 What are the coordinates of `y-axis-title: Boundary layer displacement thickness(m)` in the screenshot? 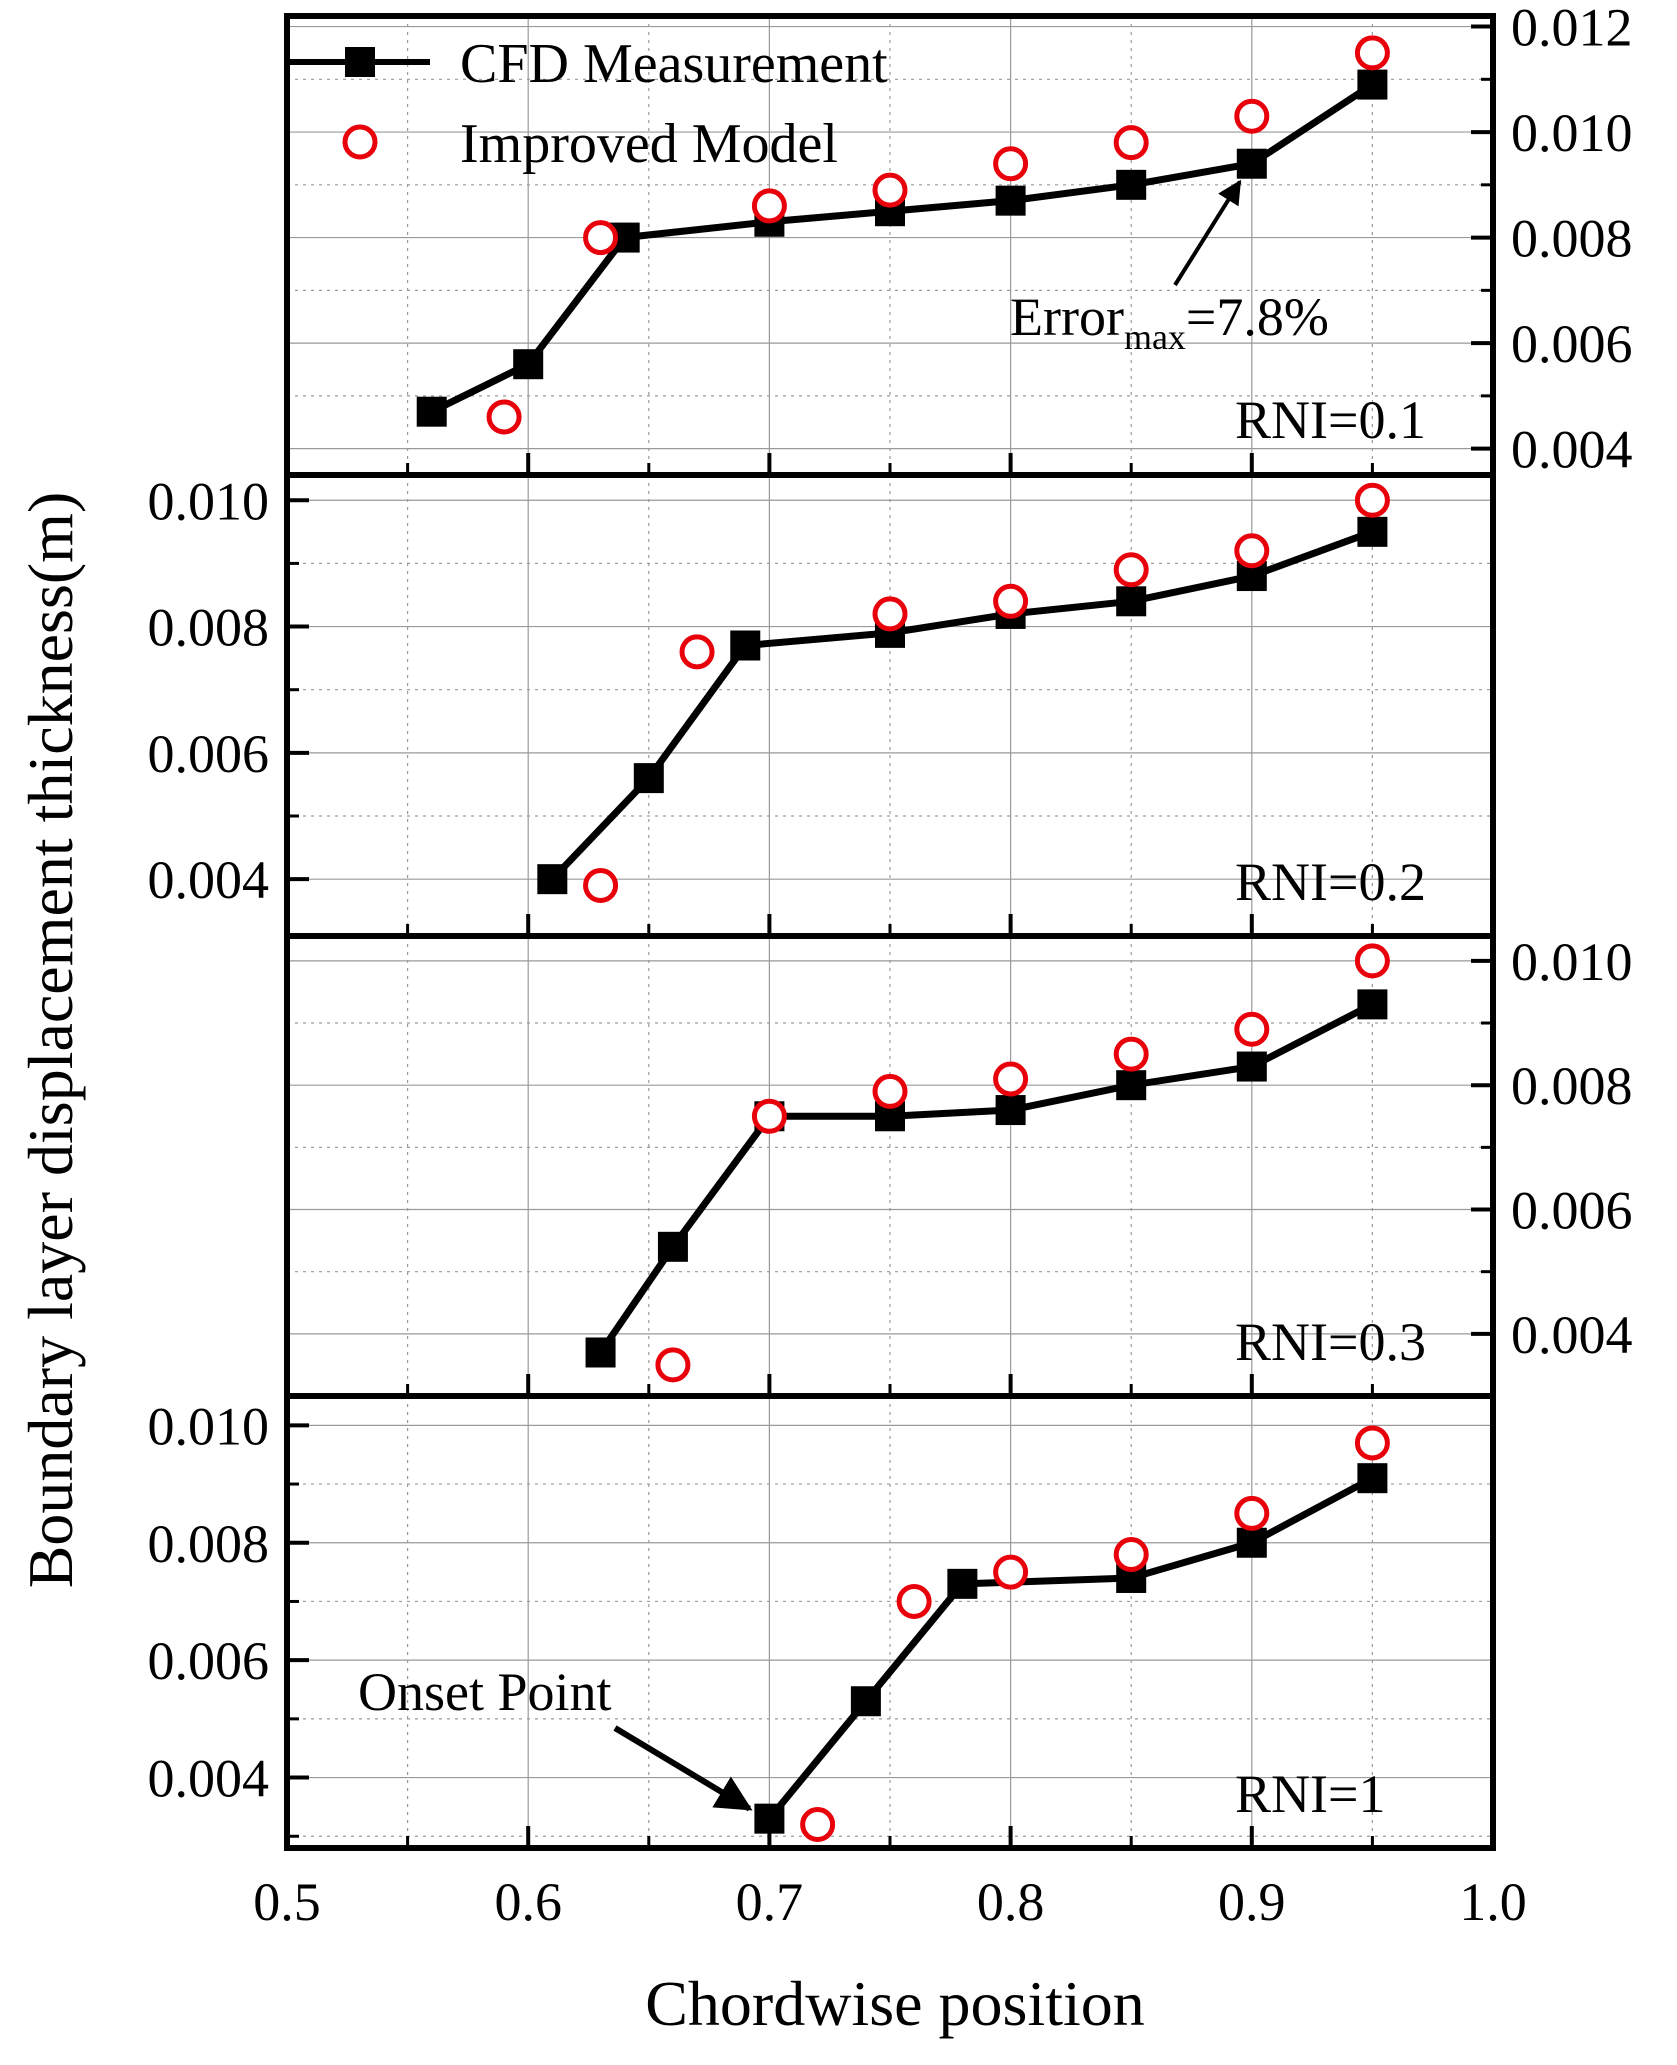 It's located at (50, 1040).